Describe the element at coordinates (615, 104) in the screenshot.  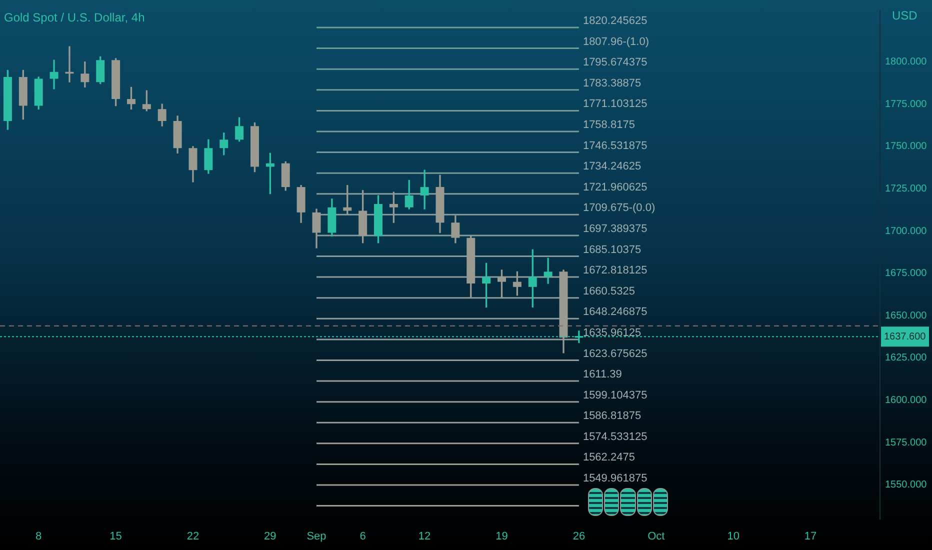
I see `series-label: 1771.103125` at that location.